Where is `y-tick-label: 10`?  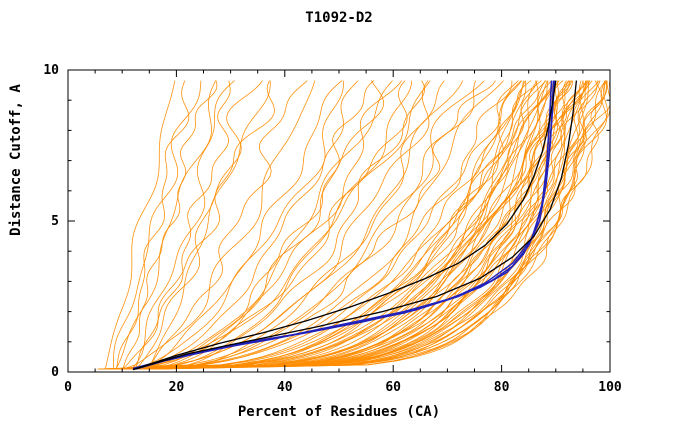 y-tick-label: 10 is located at coordinates (51, 70).